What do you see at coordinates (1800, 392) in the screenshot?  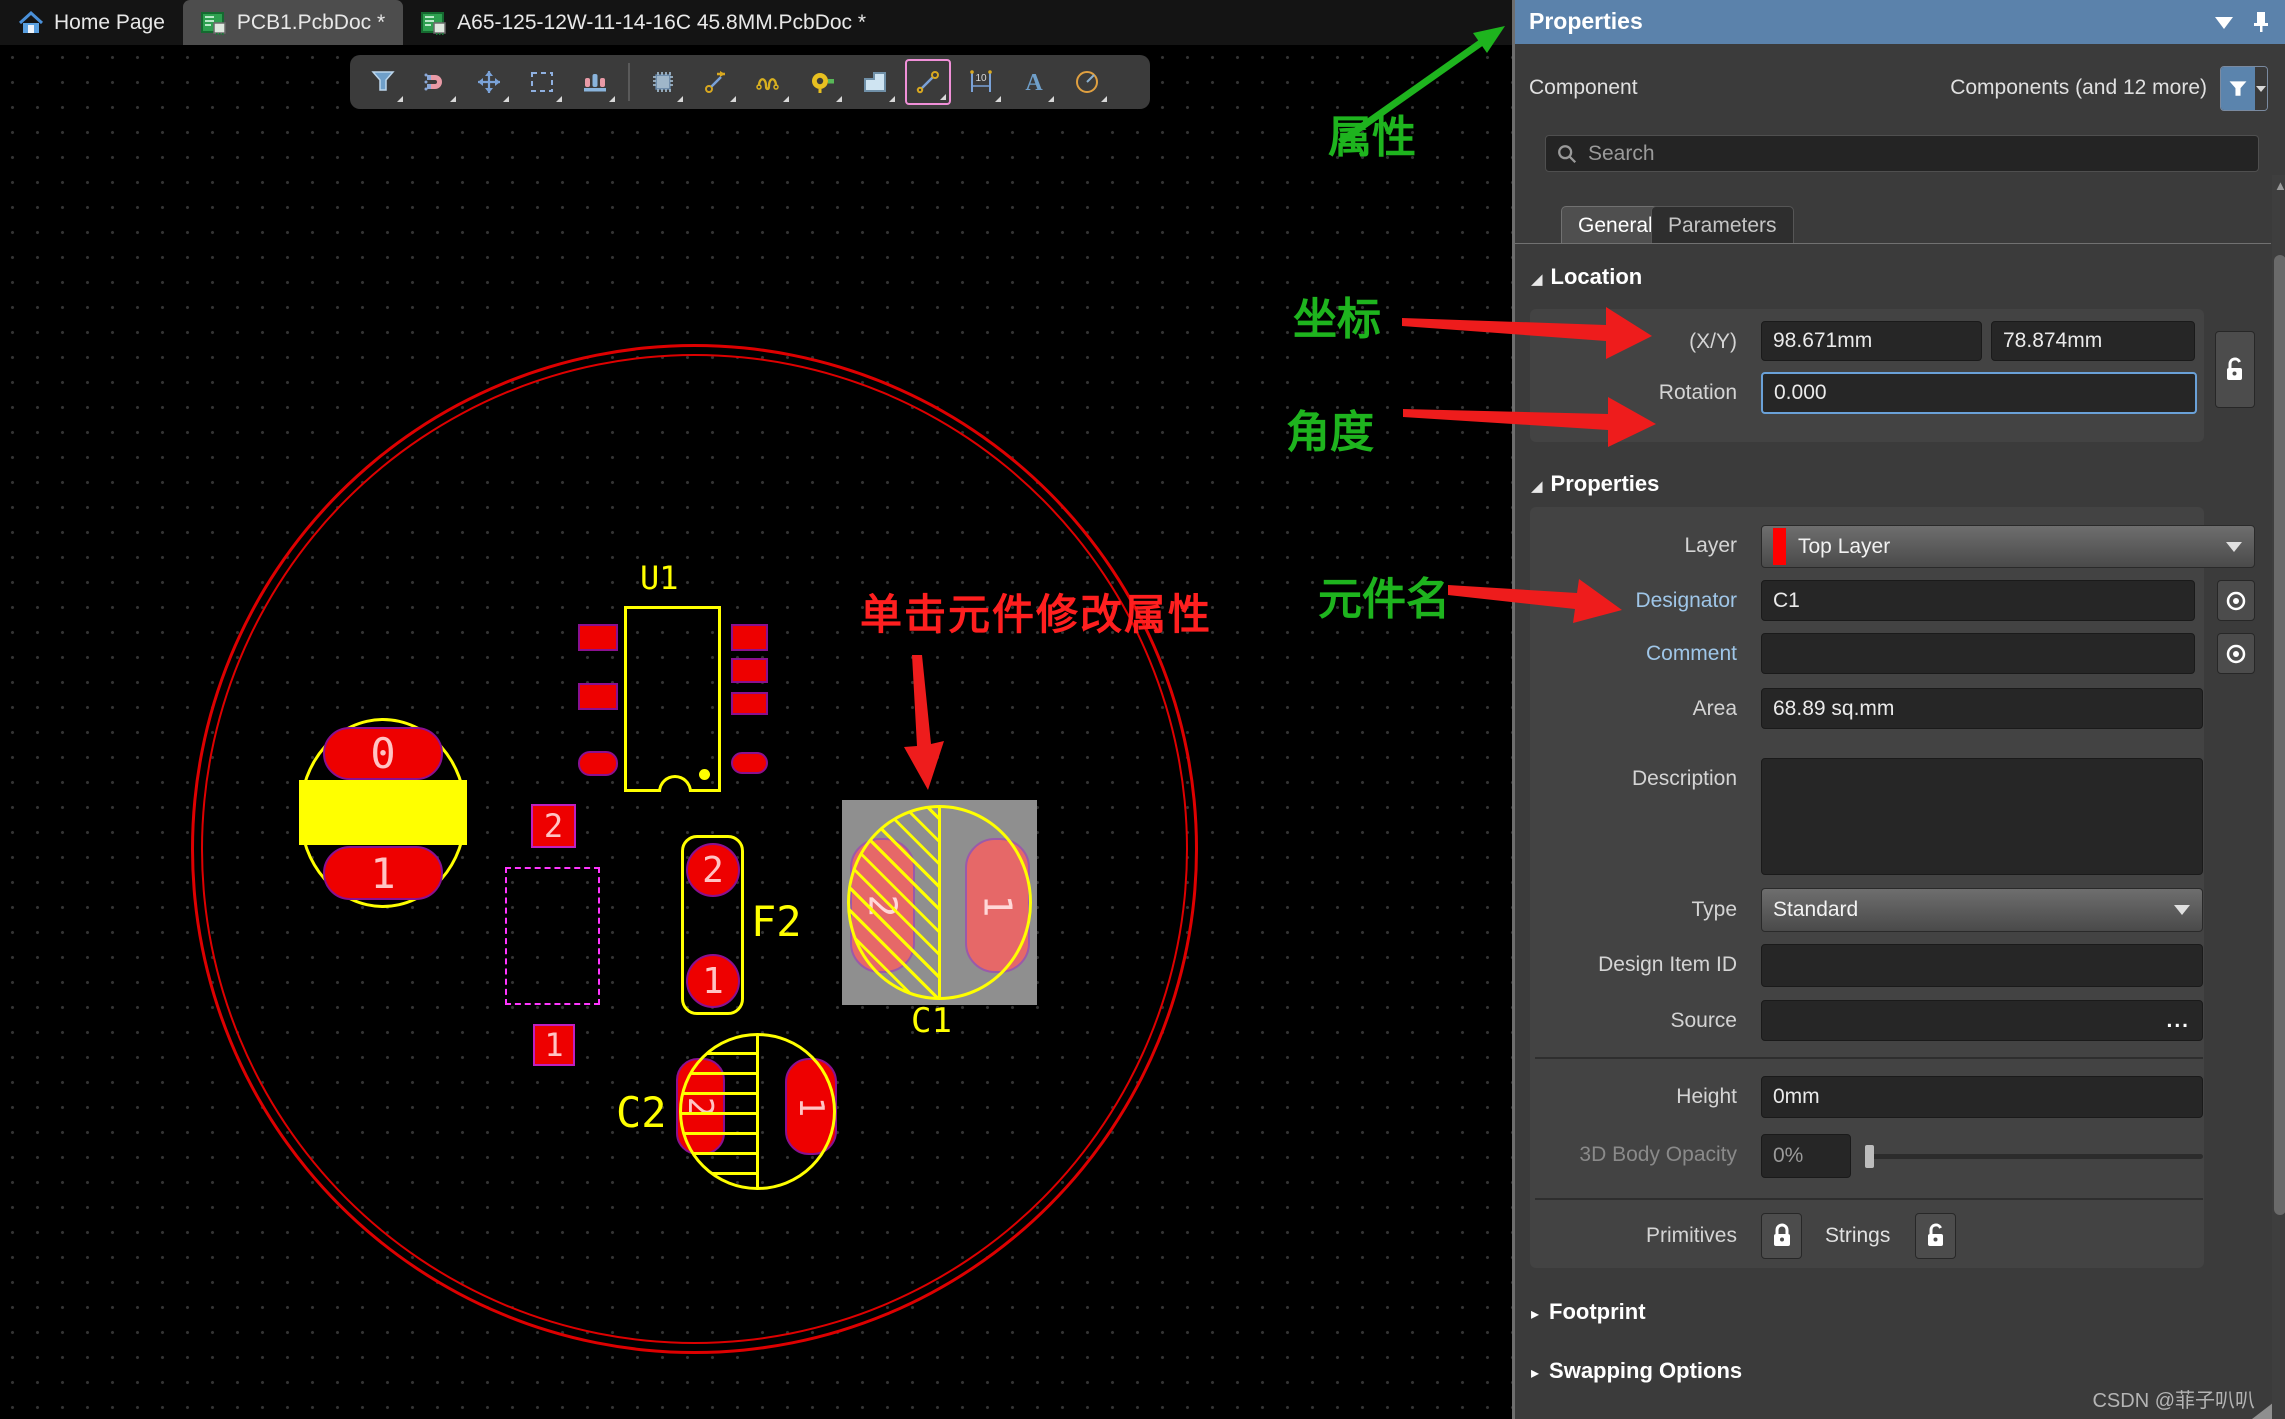 I see `rotation-value: 0.000` at bounding box center [1800, 392].